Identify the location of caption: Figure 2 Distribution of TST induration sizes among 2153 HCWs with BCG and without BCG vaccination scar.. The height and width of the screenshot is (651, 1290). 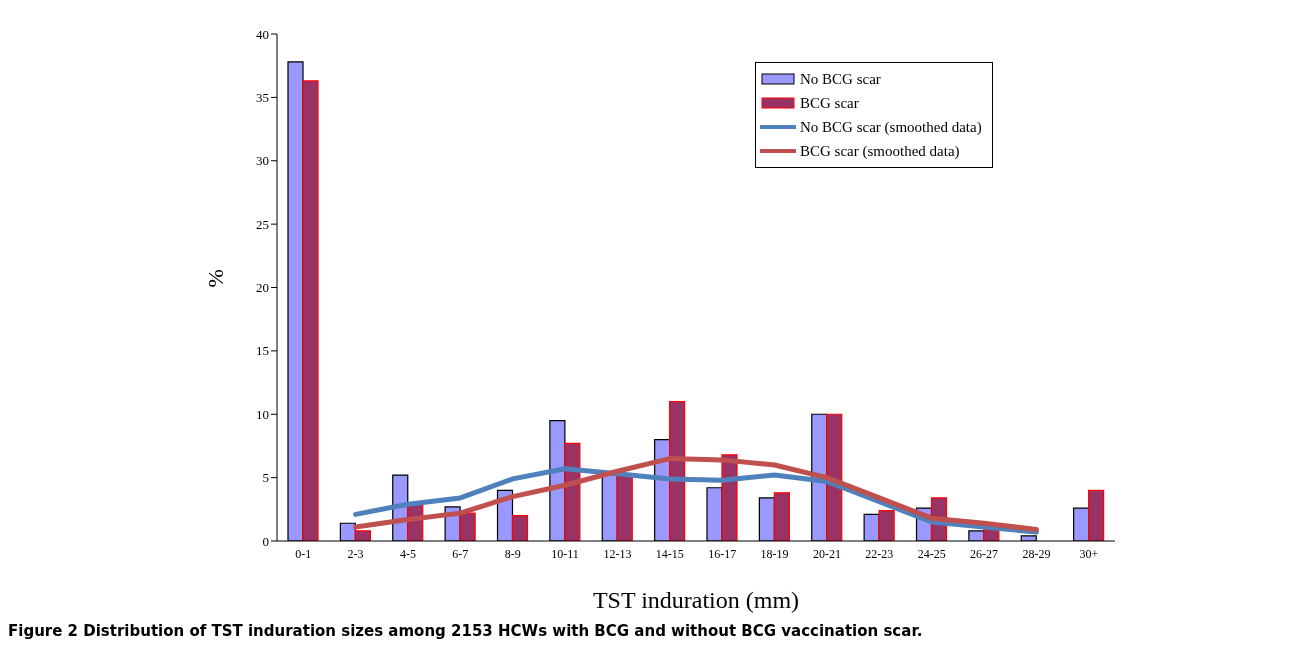
(466, 631).